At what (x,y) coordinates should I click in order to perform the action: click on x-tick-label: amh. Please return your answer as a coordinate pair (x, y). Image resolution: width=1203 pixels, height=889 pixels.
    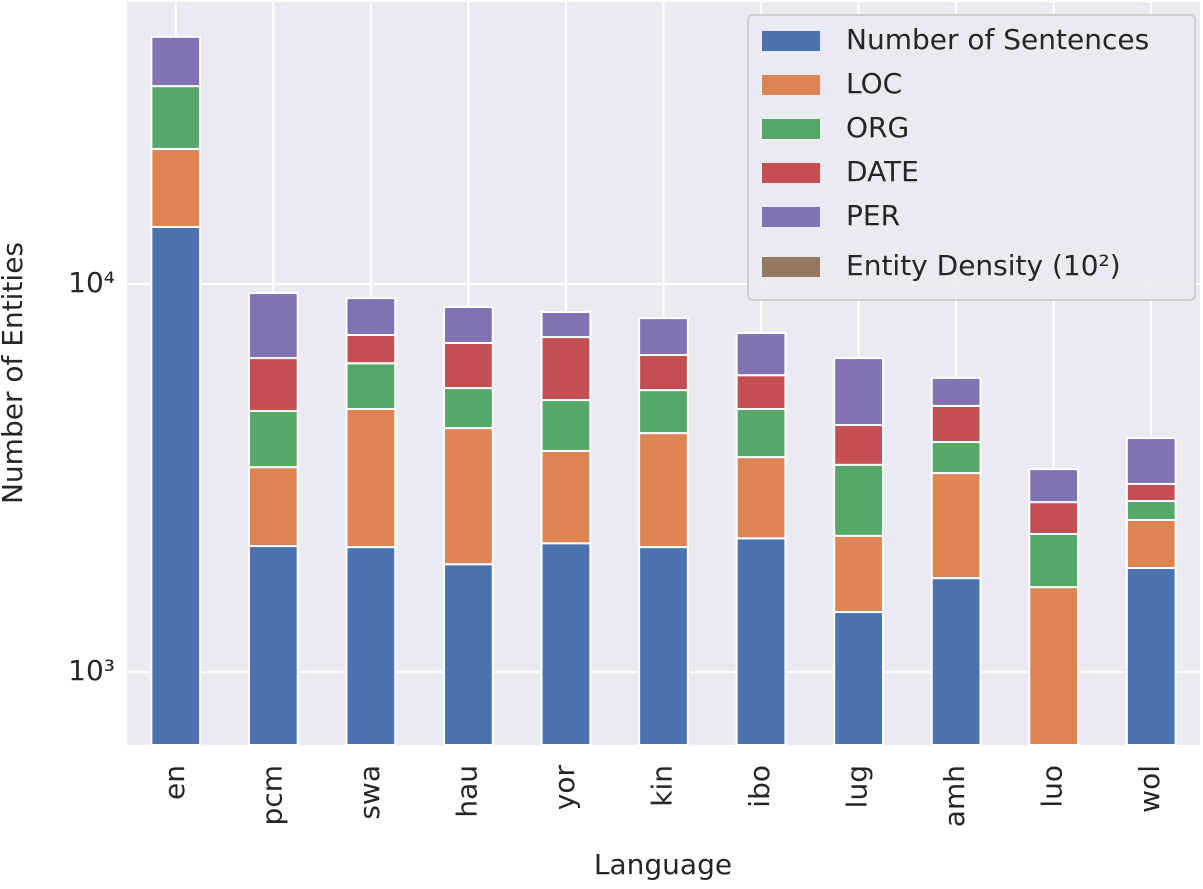
    Looking at the image, I should click on (954, 796).